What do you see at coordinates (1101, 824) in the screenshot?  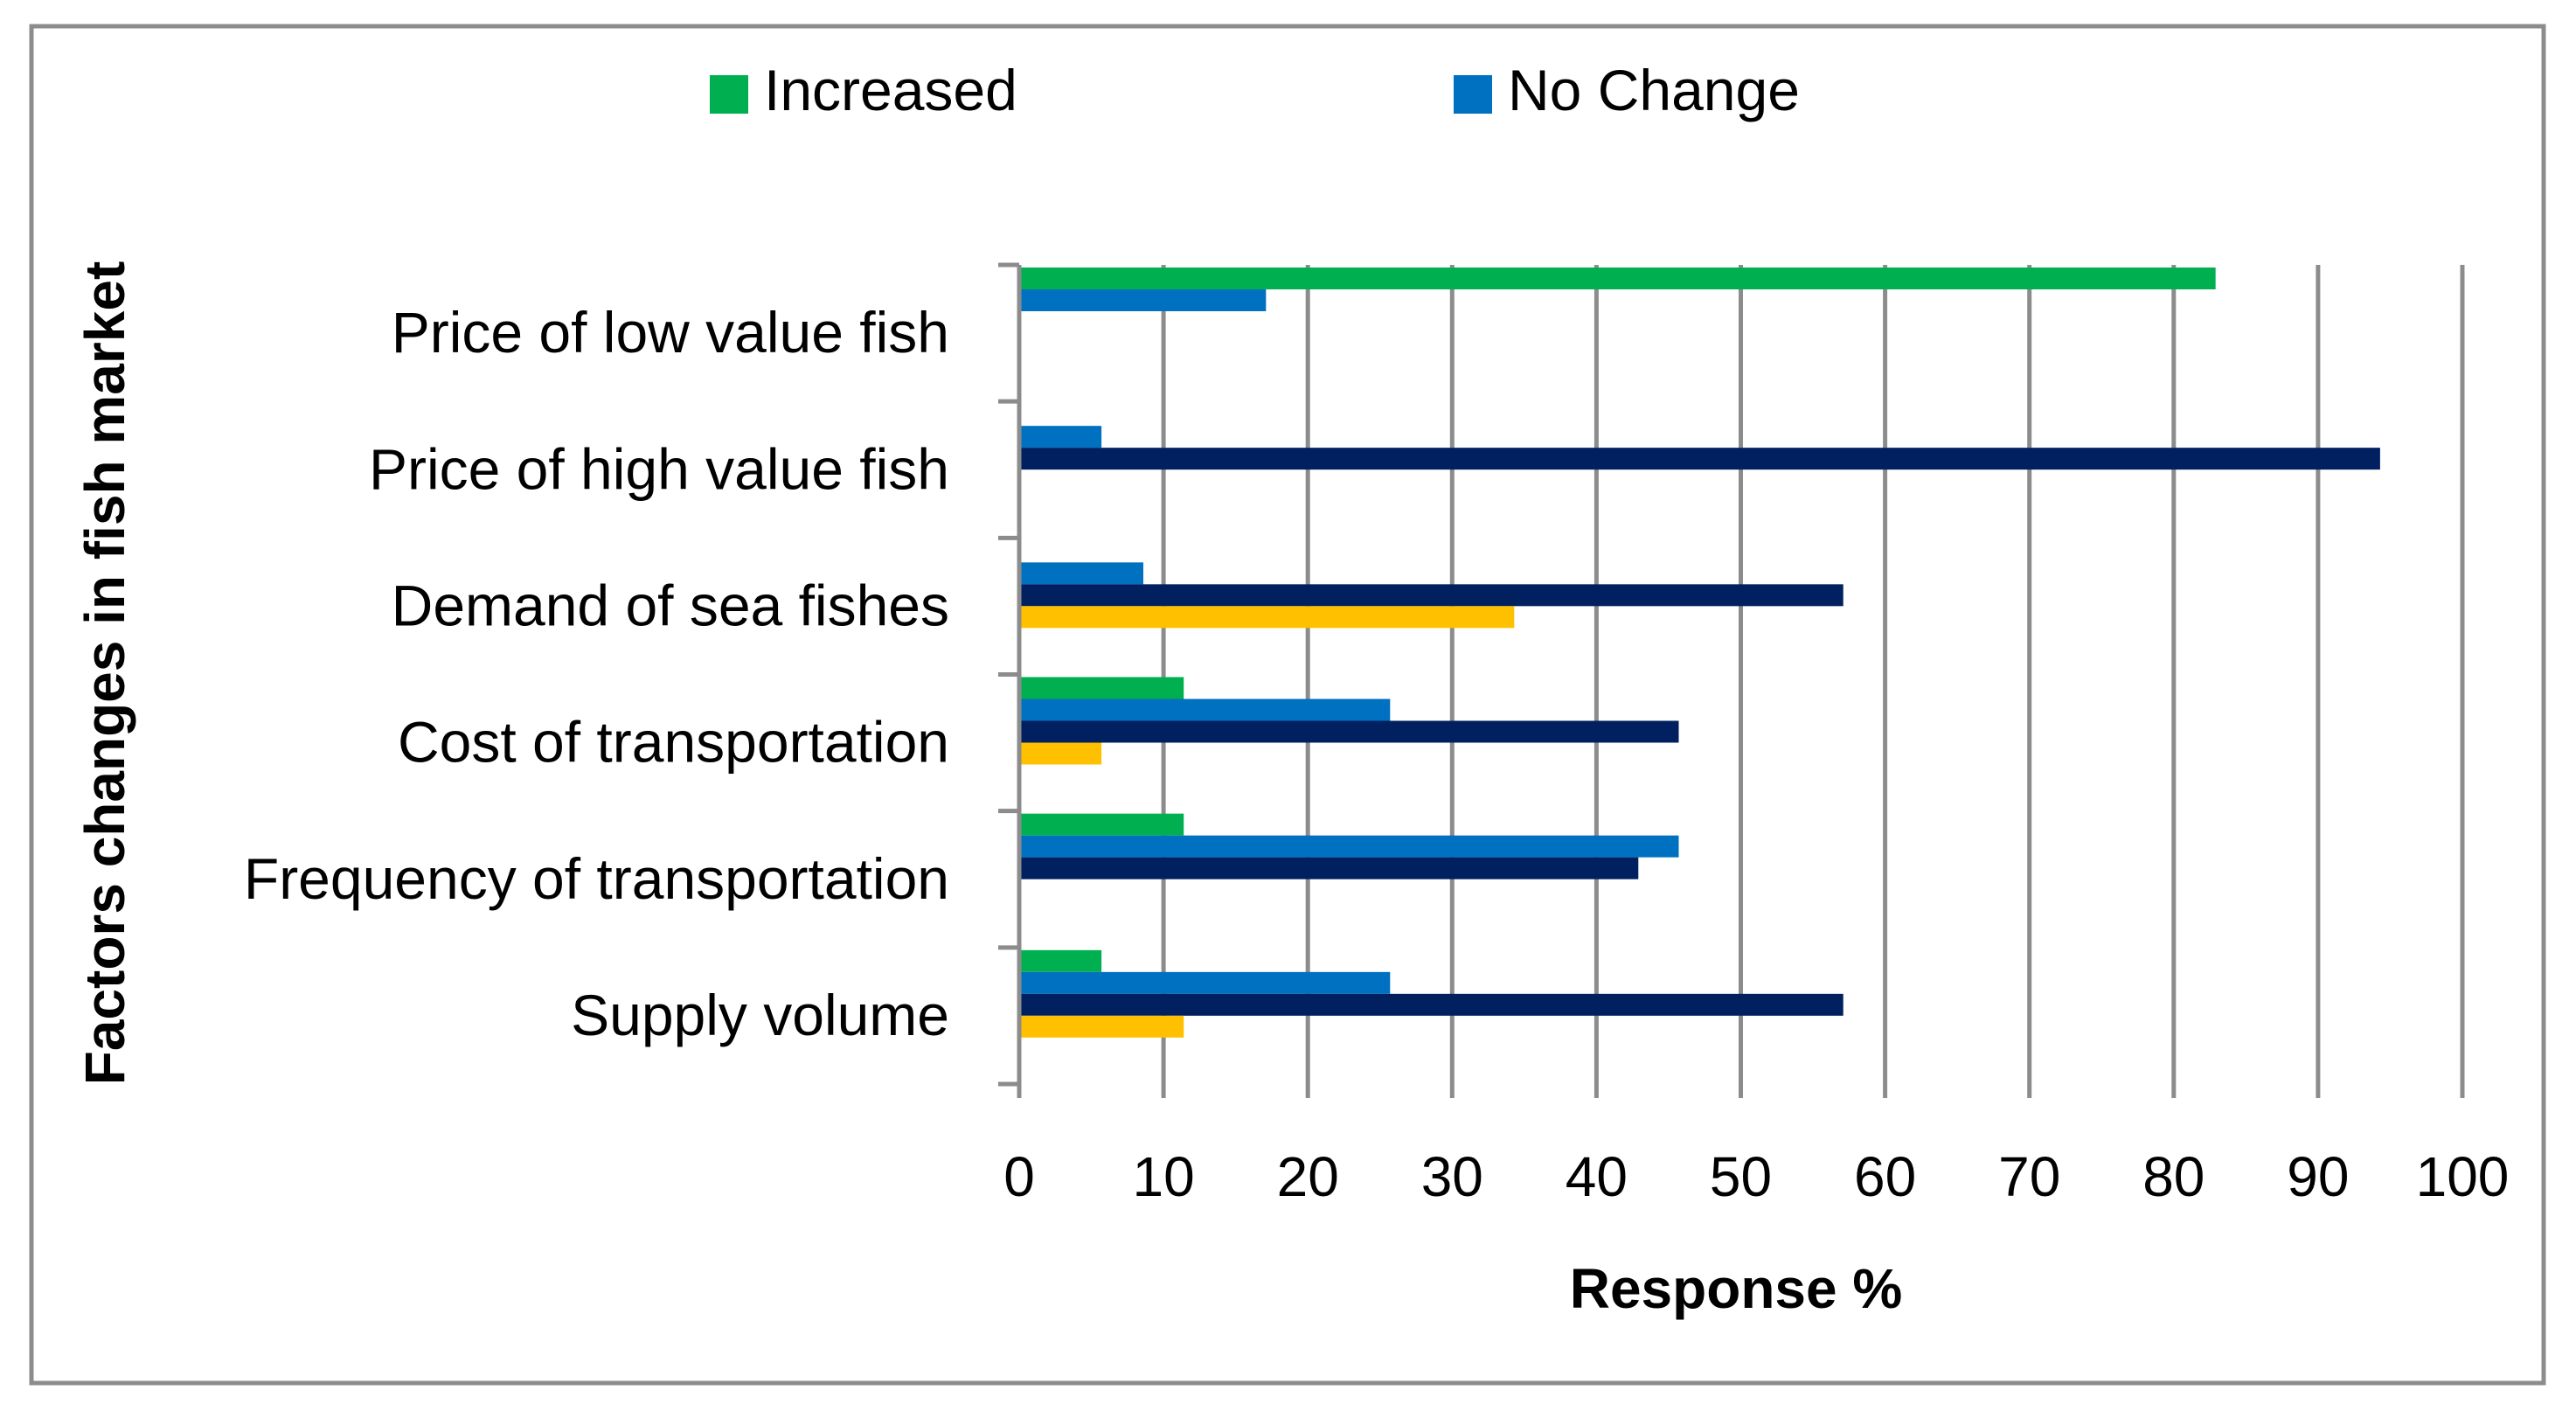 I see `bar-increased-frequency-of-transportation` at bounding box center [1101, 824].